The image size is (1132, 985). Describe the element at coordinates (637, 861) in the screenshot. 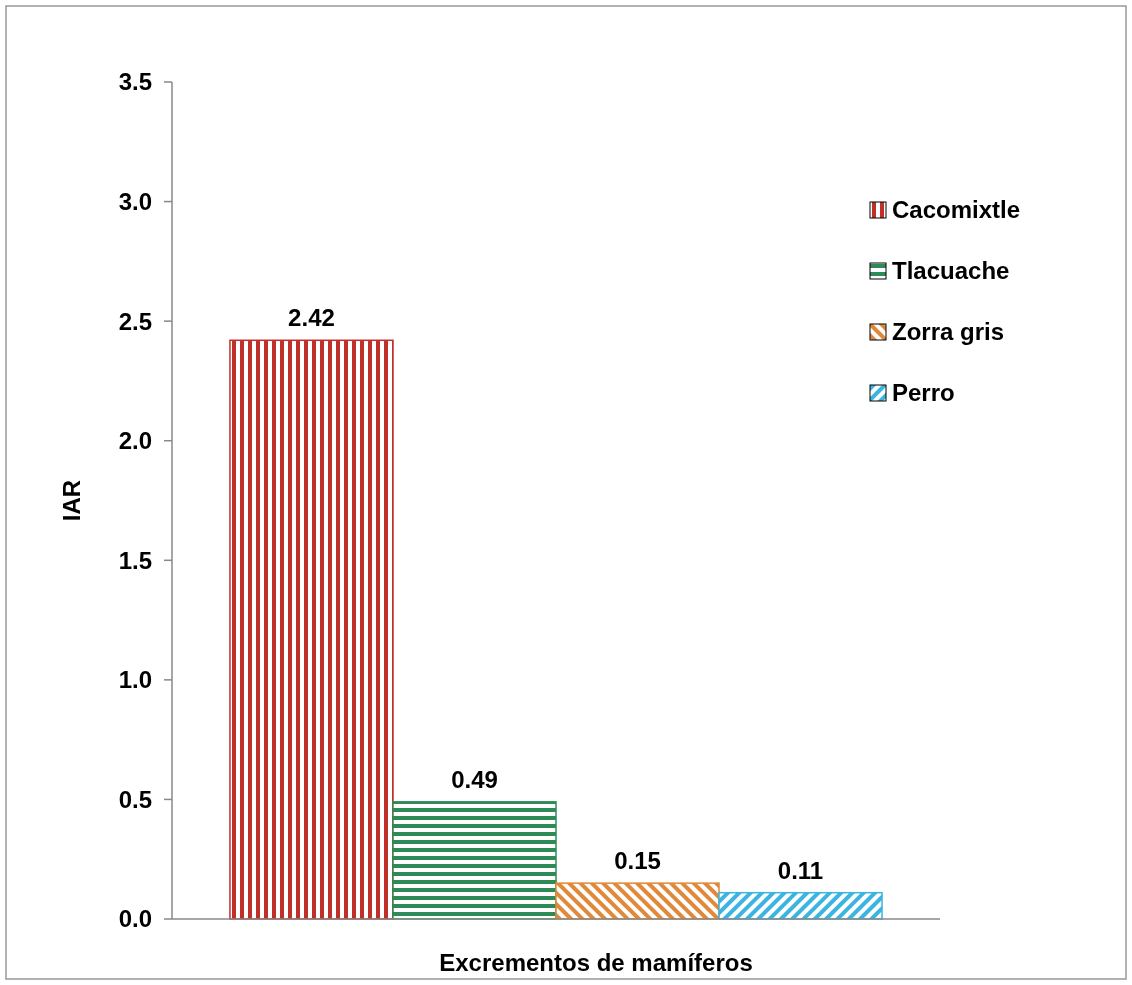

I see `data-label: 0.15` at that location.